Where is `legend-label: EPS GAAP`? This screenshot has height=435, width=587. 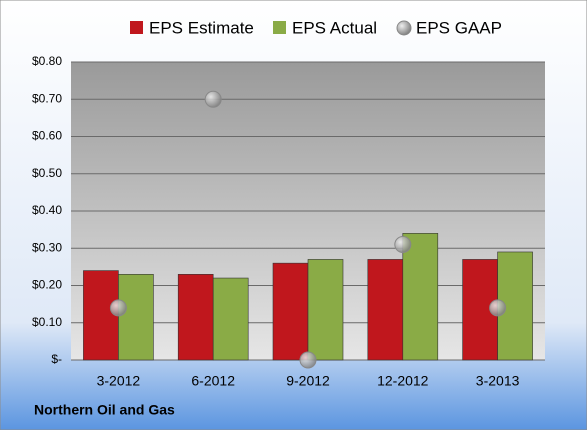
legend-label: EPS GAAP is located at coordinates (459, 27).